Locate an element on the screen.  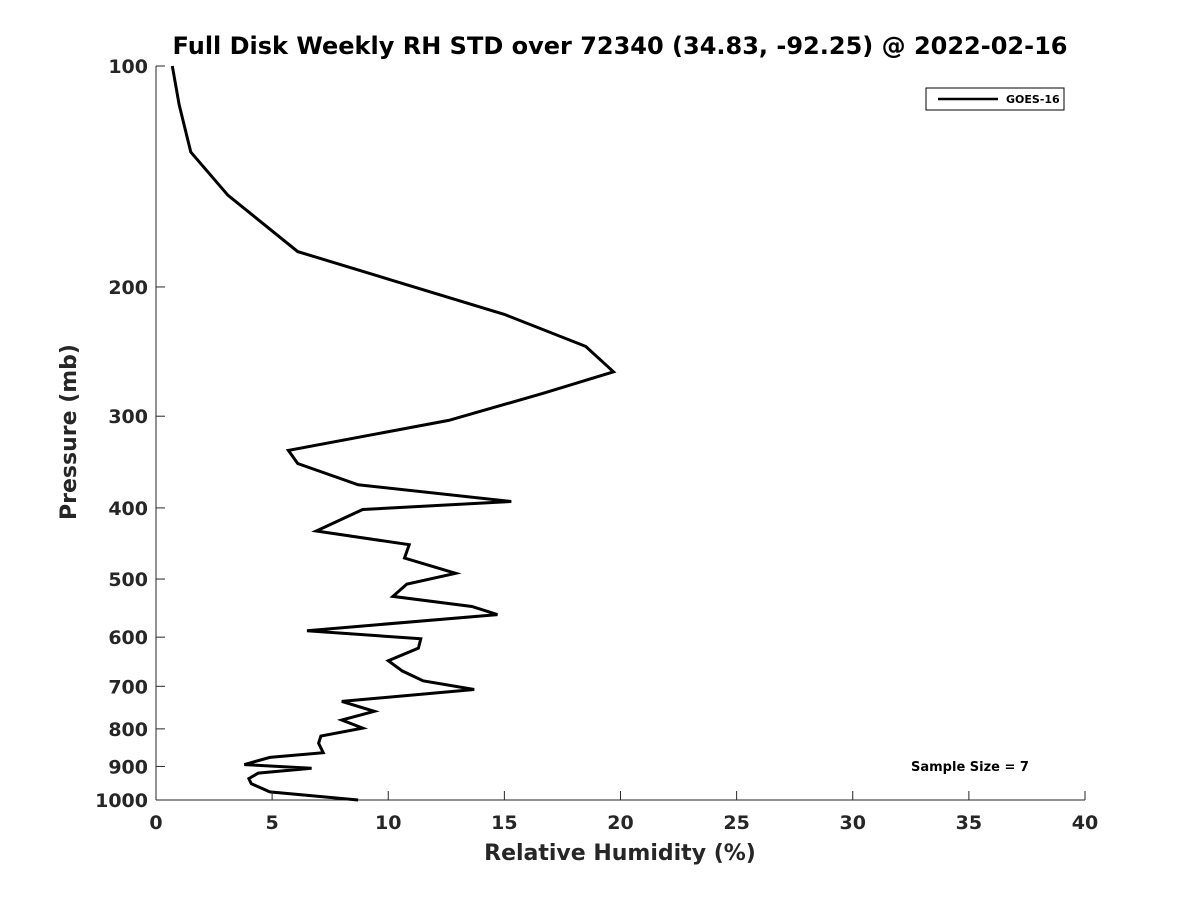
y-tick-label: 1000 is located at coordinates (121, 801).